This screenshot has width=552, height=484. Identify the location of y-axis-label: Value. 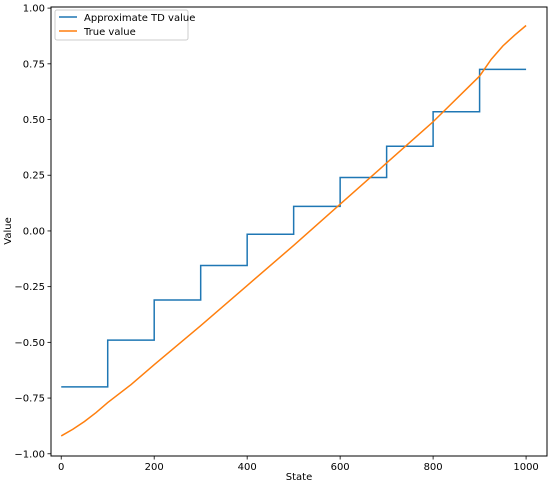
(8, 230).